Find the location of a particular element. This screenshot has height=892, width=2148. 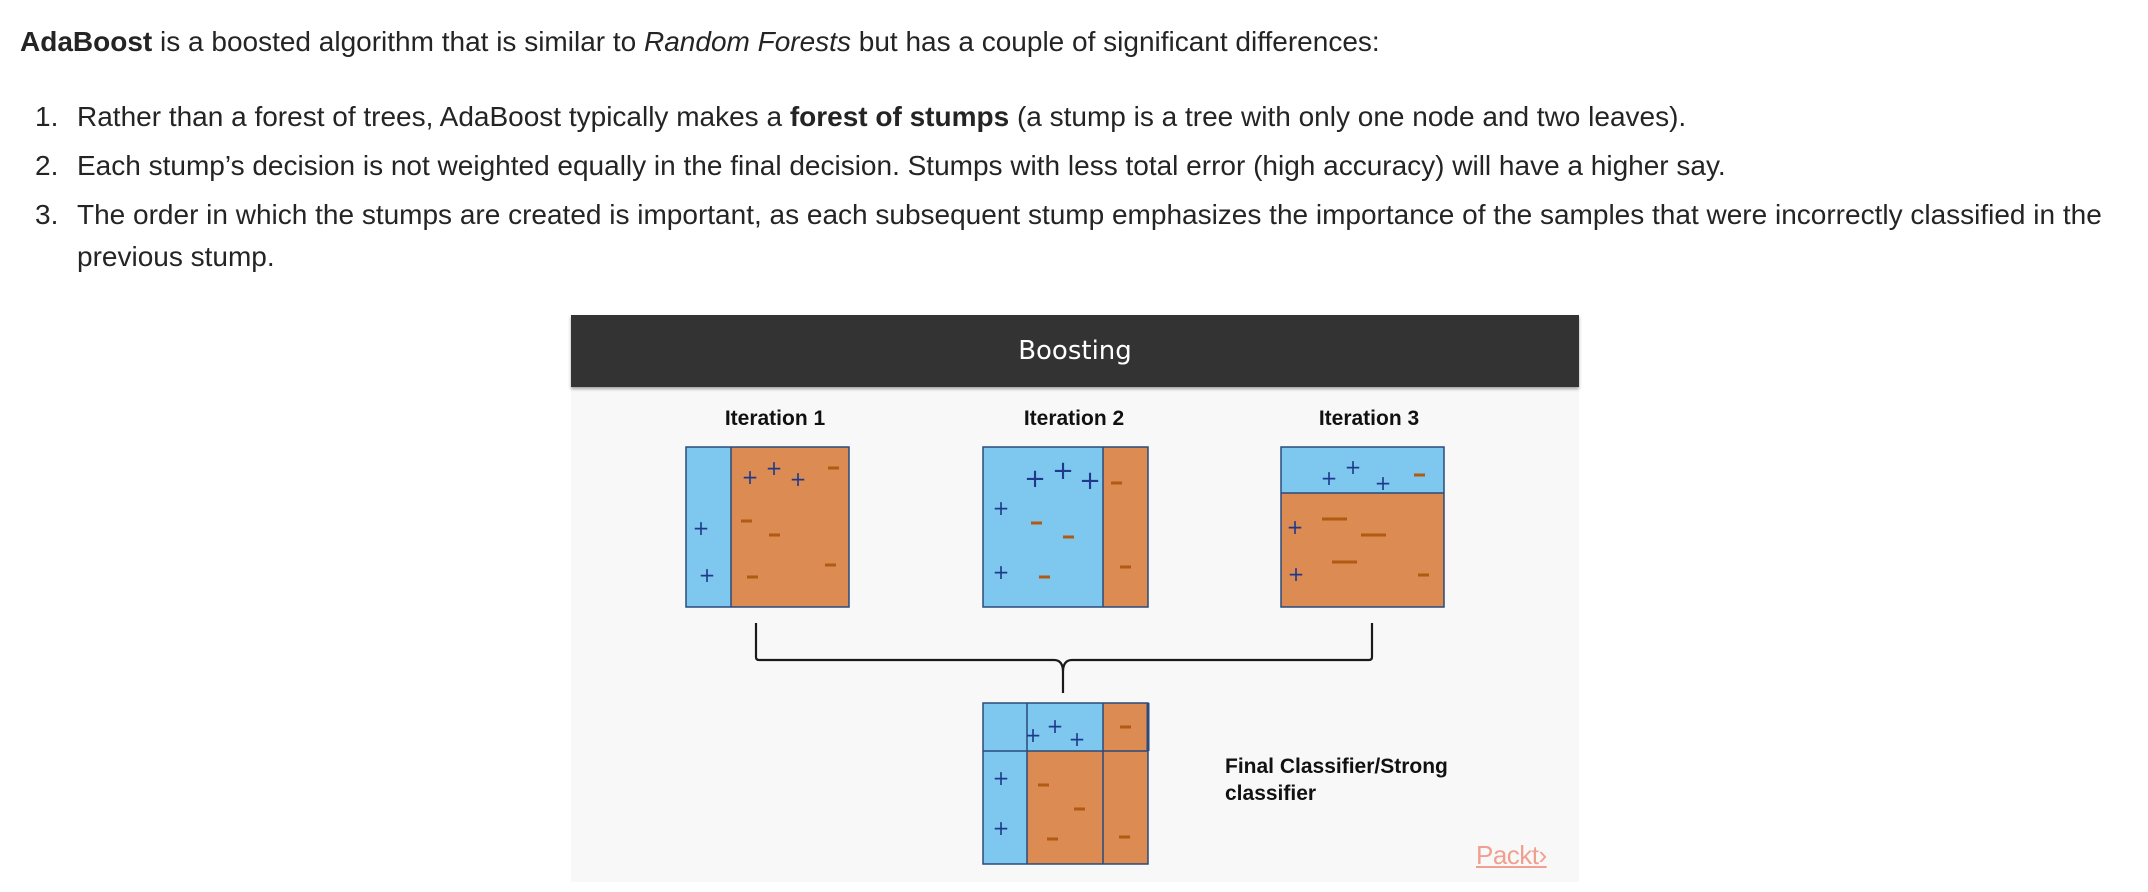

list-number: 3. is located at coordinates (47, 214).